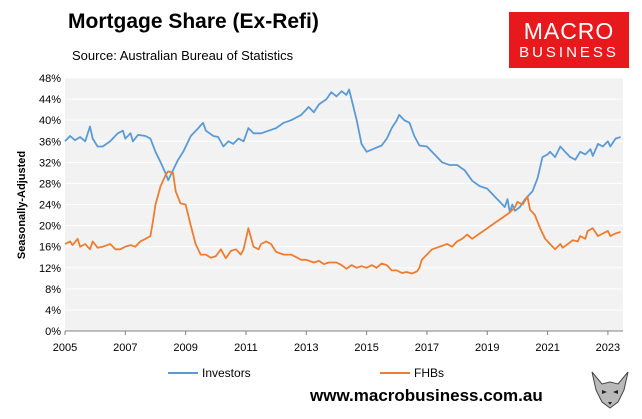 Image resolution: width=642 pixels, height=419 pixels. What do you see at coordinates (429, 373) in the screenshot?
I see `legend-label-fhbs: FHBs` at bounding box center [429, 373].